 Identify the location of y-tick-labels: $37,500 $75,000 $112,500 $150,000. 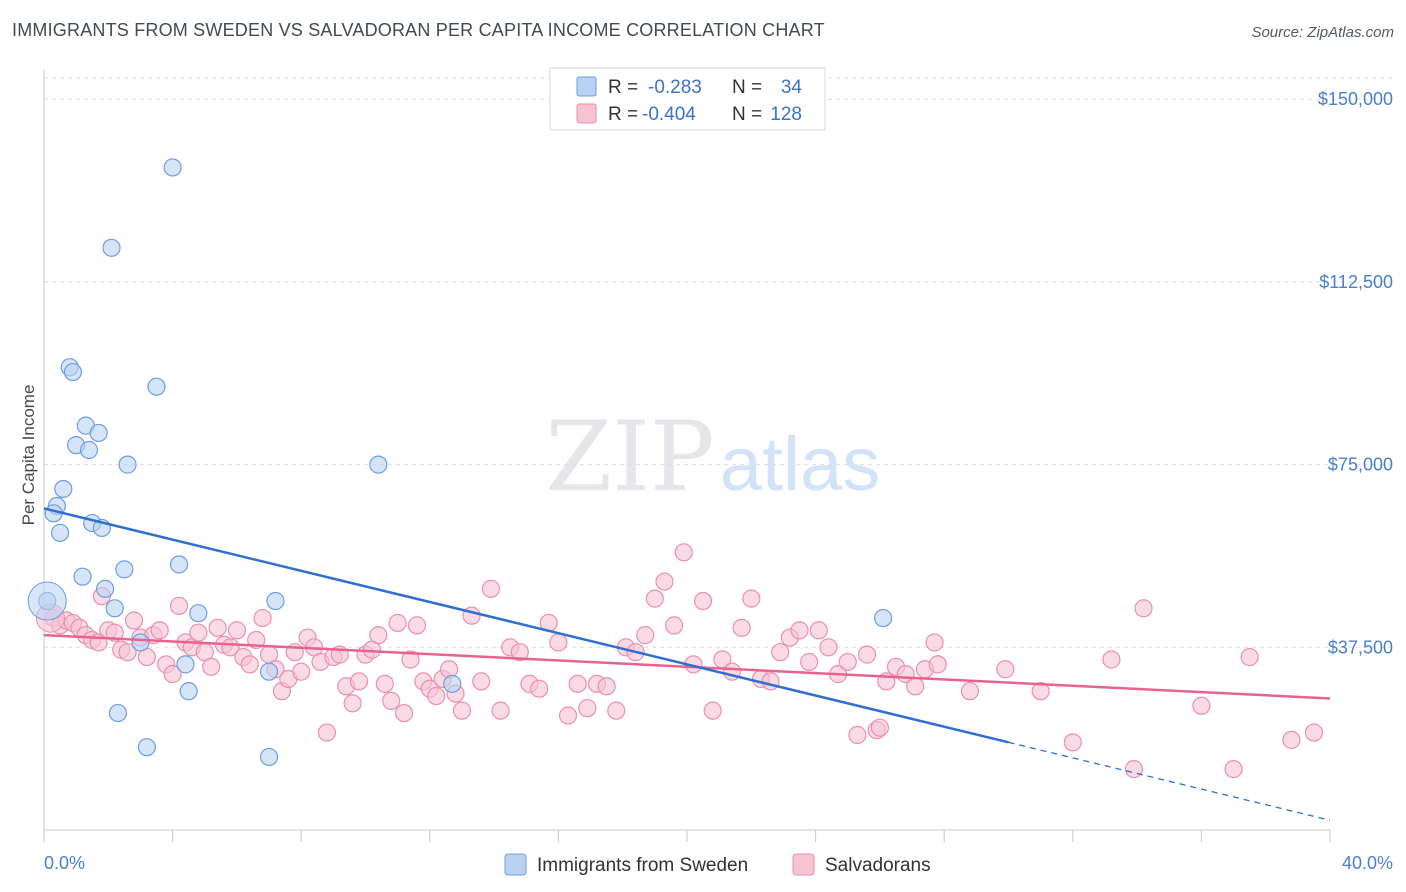
(1355, 373).